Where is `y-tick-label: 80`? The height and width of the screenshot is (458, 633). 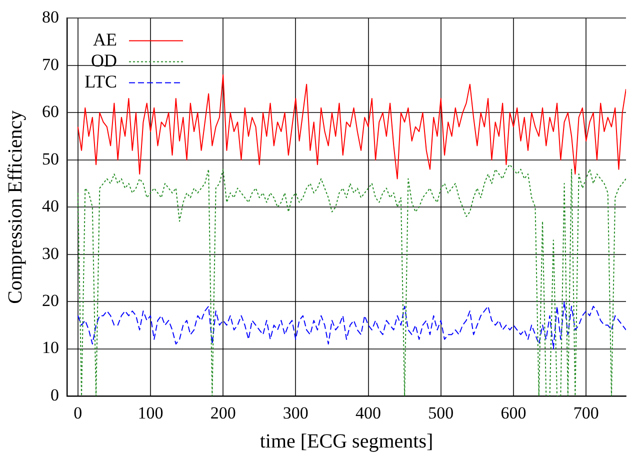 y-tick-label: 80 is located at coordinates (50, 17).